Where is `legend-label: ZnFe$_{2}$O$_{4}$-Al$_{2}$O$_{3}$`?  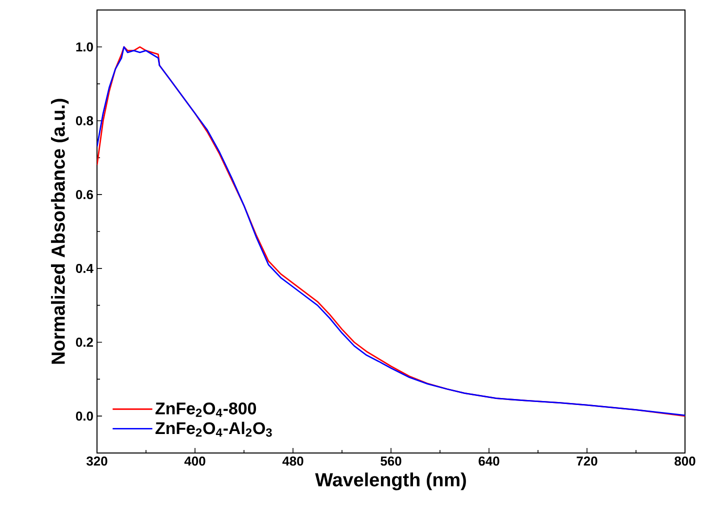 legend-label: ZnFe$_{2}$O$_{4}$-Al$_{2}$O$_{3}$ is located at coordinates (214, 429).